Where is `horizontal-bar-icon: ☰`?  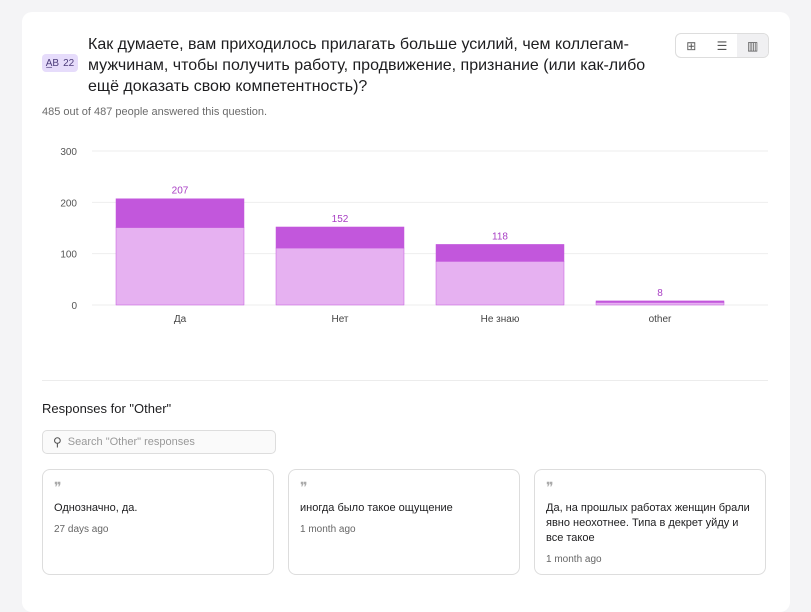 horizontal-bar-icon: ☰ is located at coordinates (722, 45).